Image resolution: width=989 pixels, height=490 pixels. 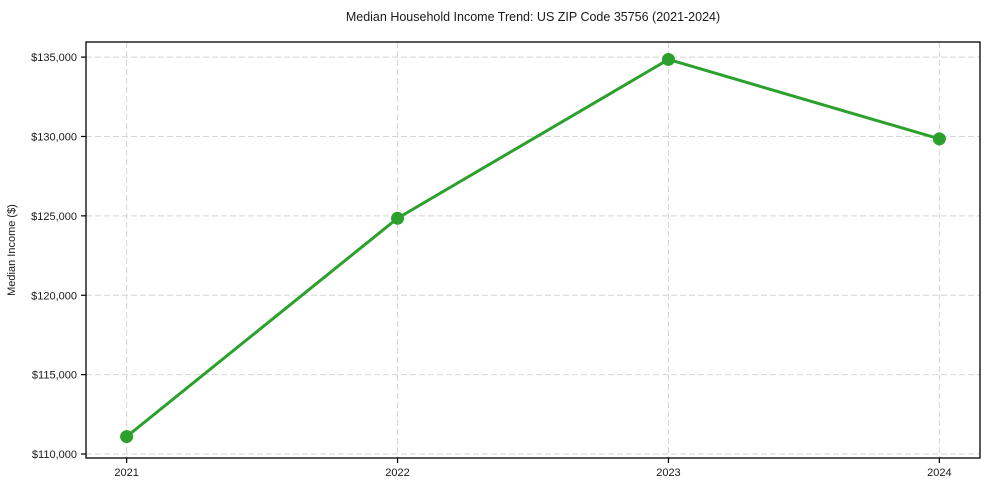 What do you see at coordinates (54, 376) in the screenshot?
I see `y-tick-label: $115,000` at bounding box center [54, 376].